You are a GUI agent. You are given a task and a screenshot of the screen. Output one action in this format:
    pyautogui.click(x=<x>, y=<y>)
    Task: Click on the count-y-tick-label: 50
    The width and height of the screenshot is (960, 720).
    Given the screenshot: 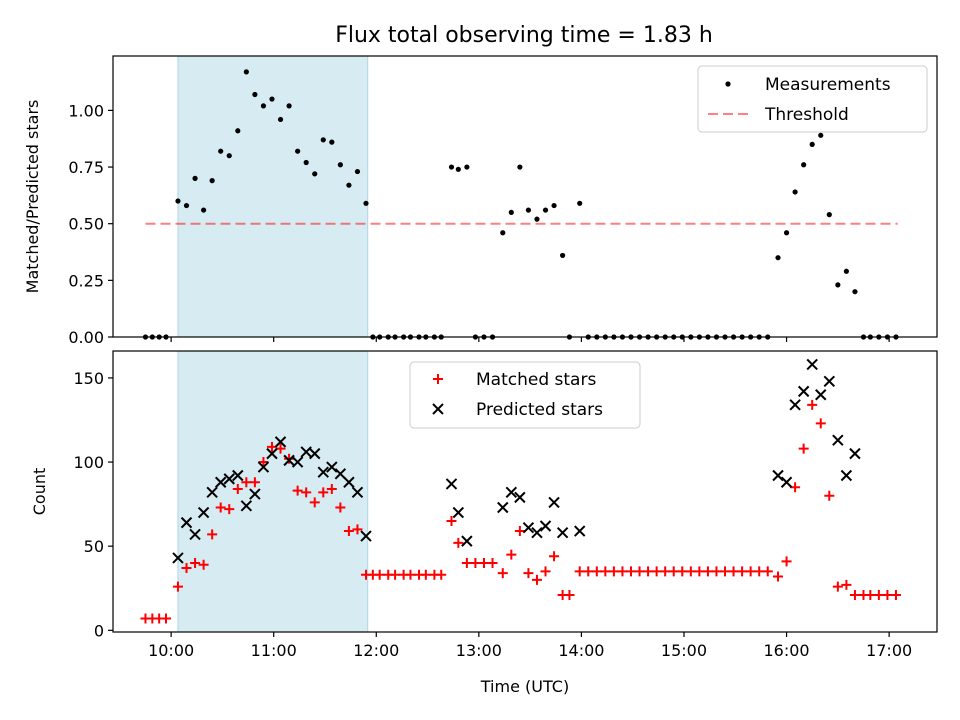 What is the action you would take?
    pyautogui.click(x=94, y=546)
    